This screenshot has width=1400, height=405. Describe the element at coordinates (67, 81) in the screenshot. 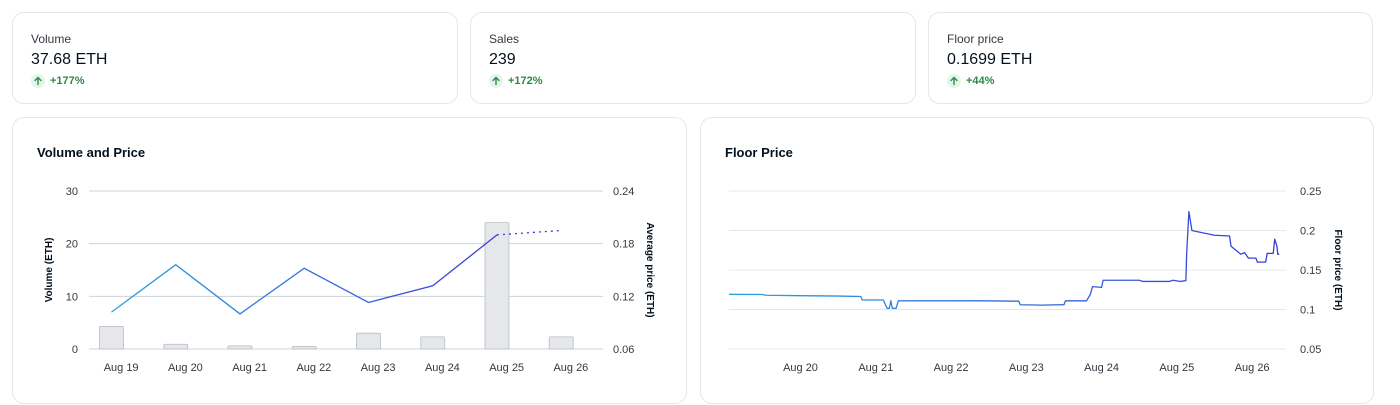

I see `stat-change-value: +177%` at that location.